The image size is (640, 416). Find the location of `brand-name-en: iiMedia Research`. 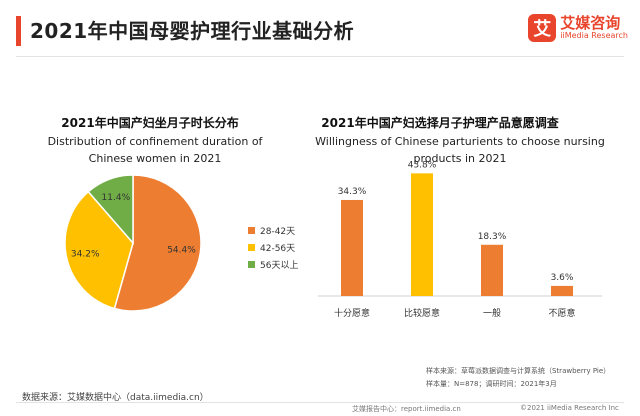

brand-name-en: iiMedia Research is located at coordinates (594, 35).